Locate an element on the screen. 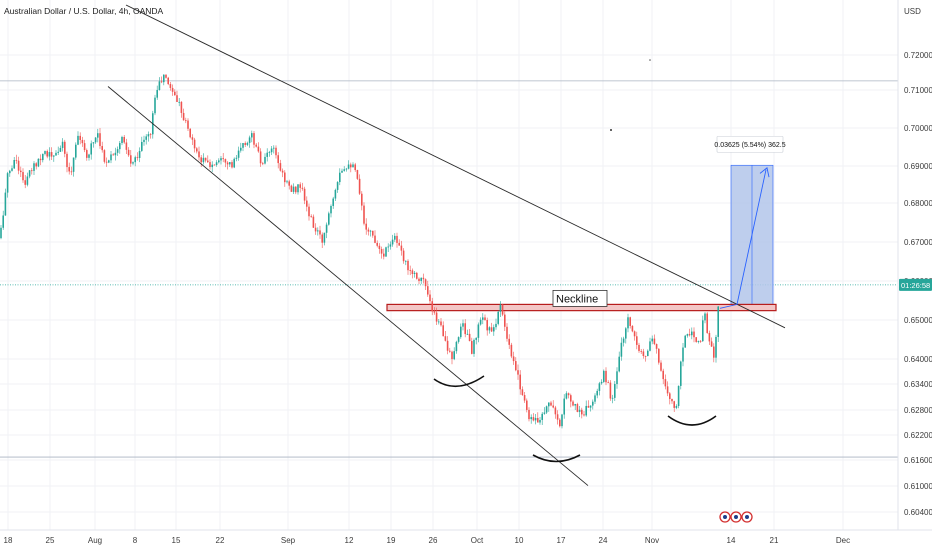 Image resolution: width=932 pixels, height=550 pixels. price-tick-label: 0.70000 is located at coordinates (918, 128).